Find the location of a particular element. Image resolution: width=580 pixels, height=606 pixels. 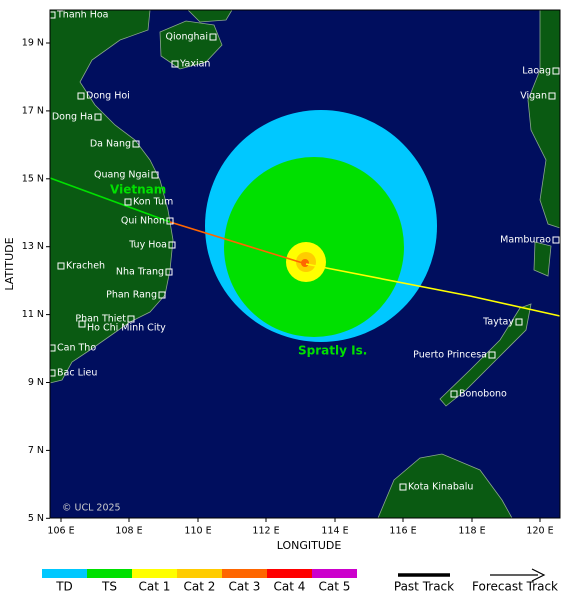

borneo is located at coordinates (445, 486).